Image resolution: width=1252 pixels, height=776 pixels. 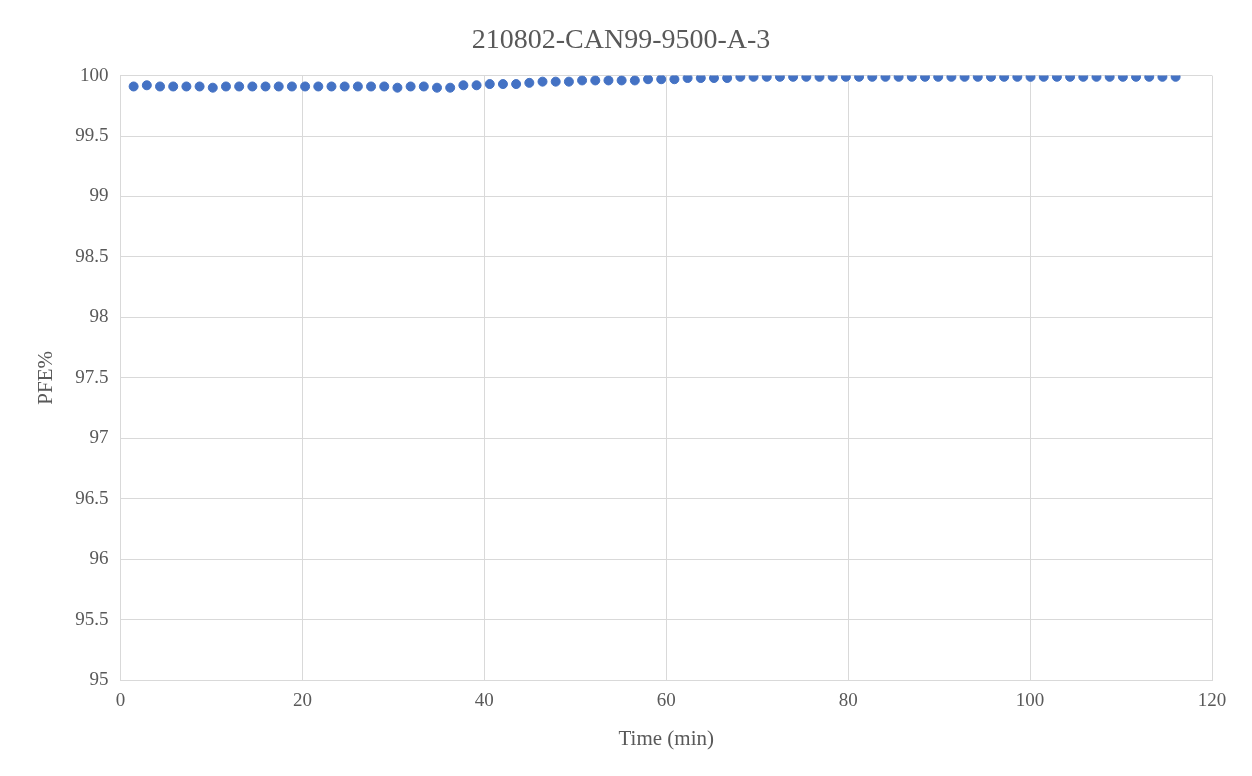 I want to click on y-tick-label: 100, so click(x=94, y=74).